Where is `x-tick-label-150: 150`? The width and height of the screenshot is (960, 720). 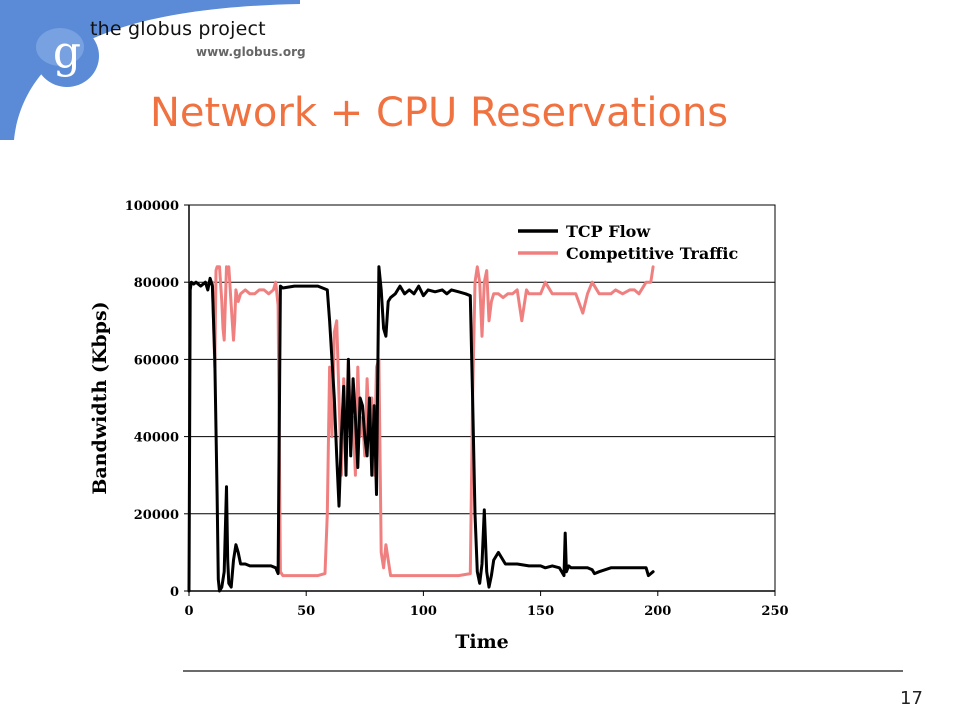
x-tick-label-150: 150 is located at coordinates (540, 611).